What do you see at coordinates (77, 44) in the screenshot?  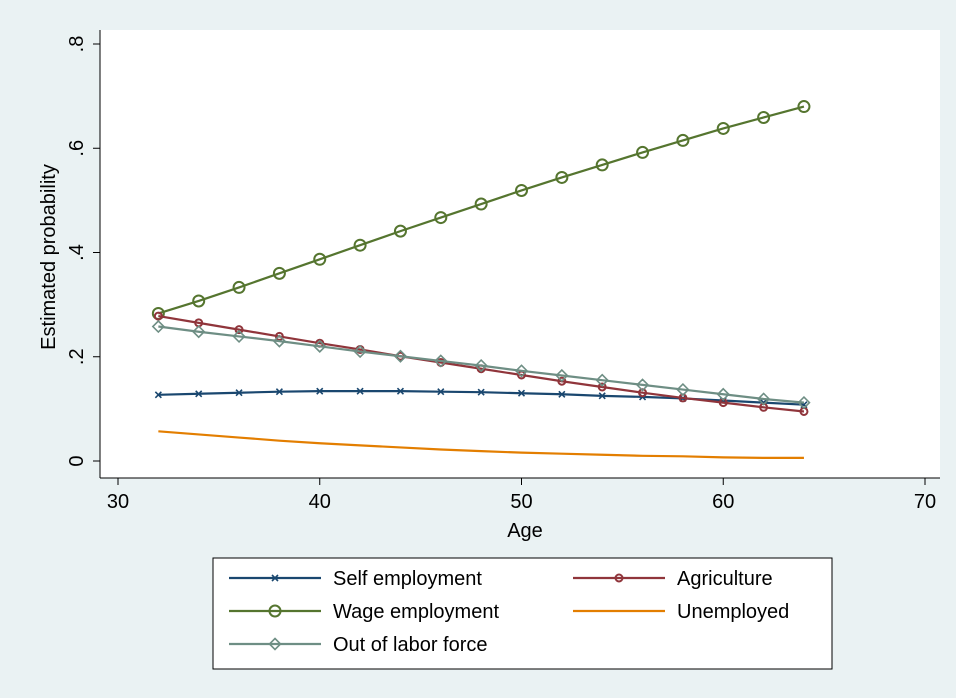 I see `y-tick-label: .8` at bounding box center [77, 44].